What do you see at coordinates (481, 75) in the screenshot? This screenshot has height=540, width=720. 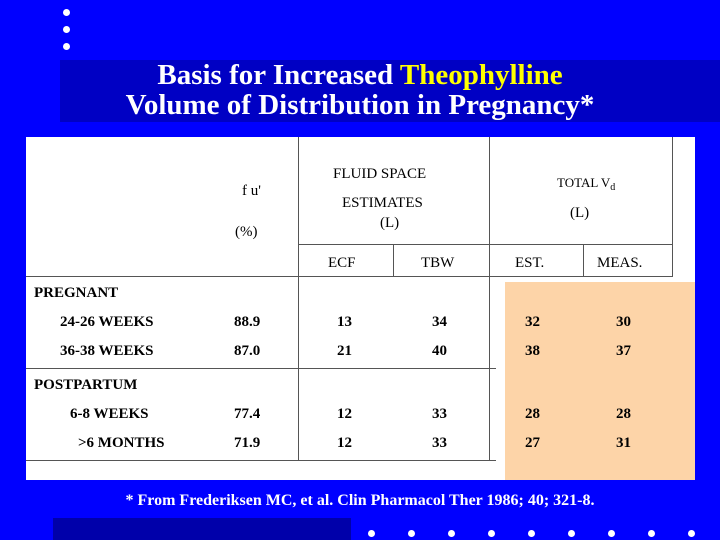 I see `title-drug-name: Theophylline` at bounding box center [481, 75].